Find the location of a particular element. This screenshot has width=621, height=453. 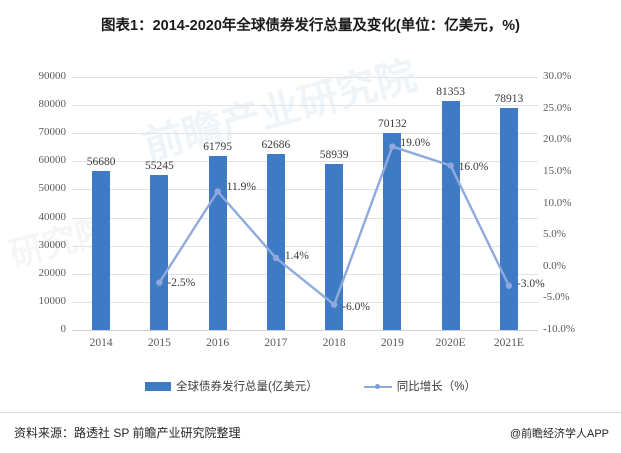

line-swatch-icon is located at coordinates (377, 386).